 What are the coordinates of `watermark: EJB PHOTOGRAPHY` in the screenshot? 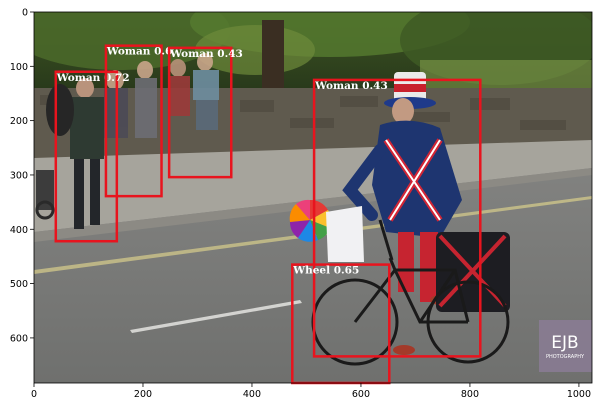 It's located at (565, 346).